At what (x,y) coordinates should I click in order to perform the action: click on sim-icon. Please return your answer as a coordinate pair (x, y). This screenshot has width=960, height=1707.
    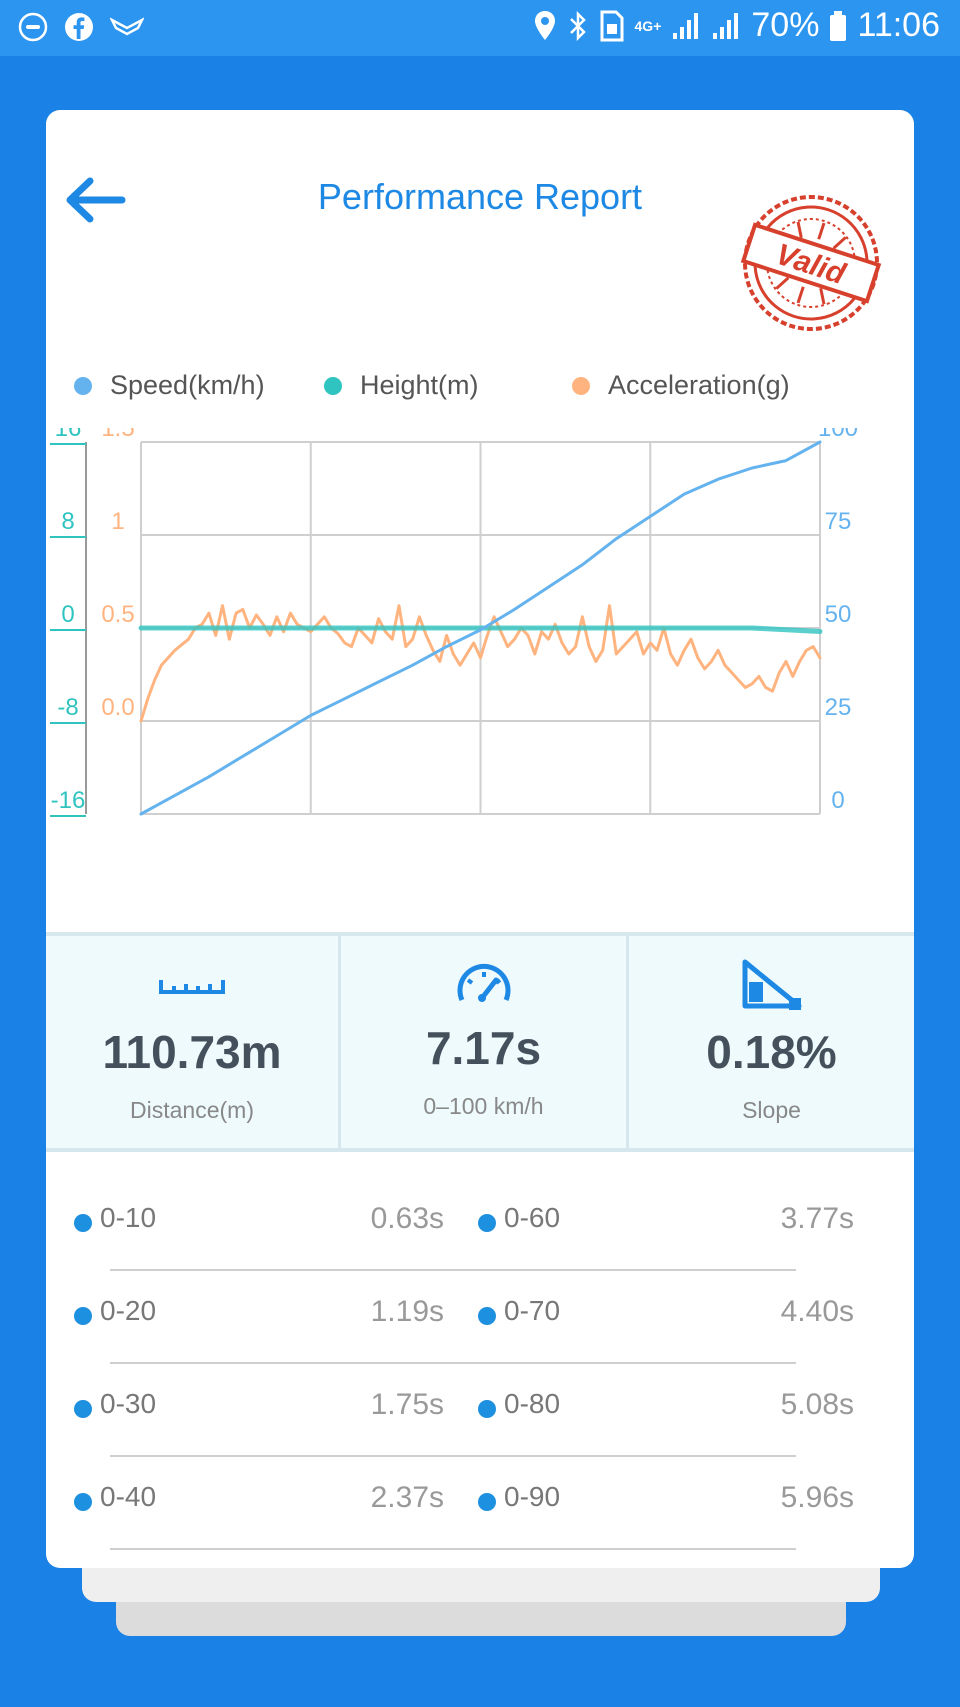
    Looking at the image, I should click on (612, 25).